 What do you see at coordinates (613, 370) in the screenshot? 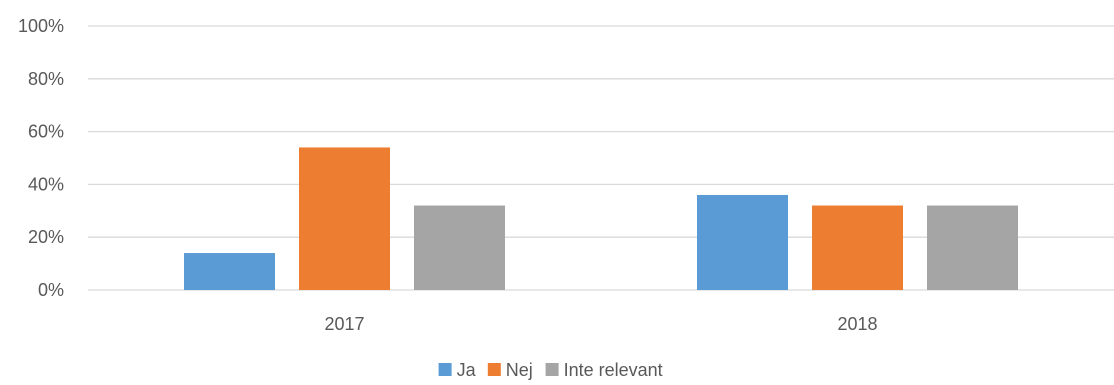
I see `legend-label: Inte relevant` at bounding box center [613, 370].